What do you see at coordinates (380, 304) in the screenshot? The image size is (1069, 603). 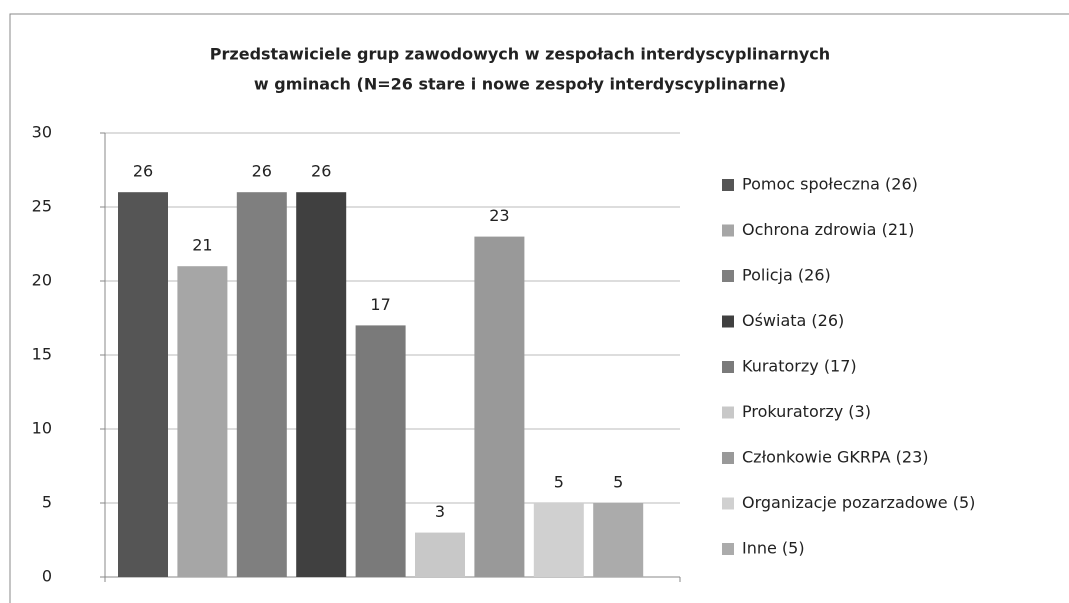 I see `data-label: 17` at bounding box center [380, 304].